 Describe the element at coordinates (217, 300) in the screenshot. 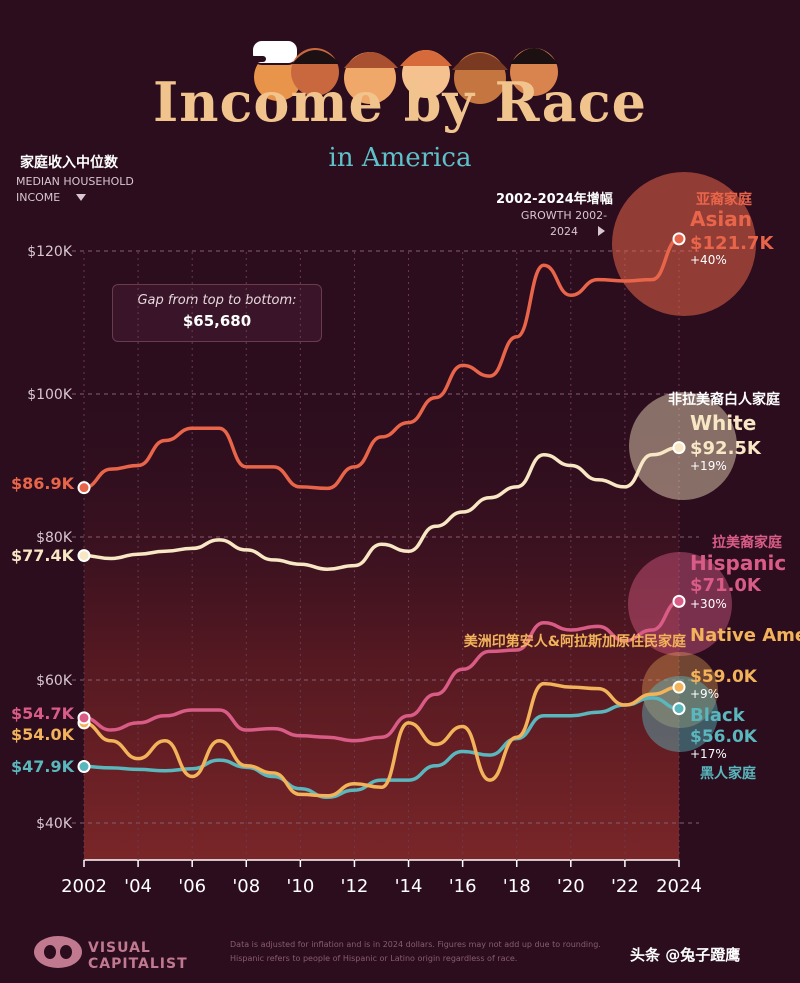

I see `gap-label: Gap from top to bottom:` at that location.